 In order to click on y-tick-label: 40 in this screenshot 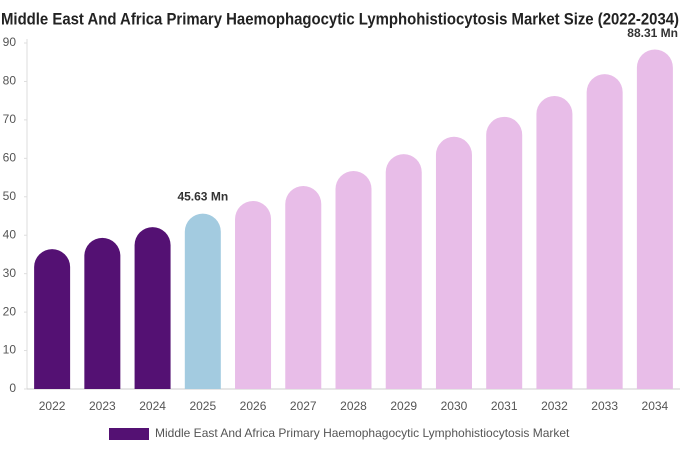, I will do `click(10, 234)`.